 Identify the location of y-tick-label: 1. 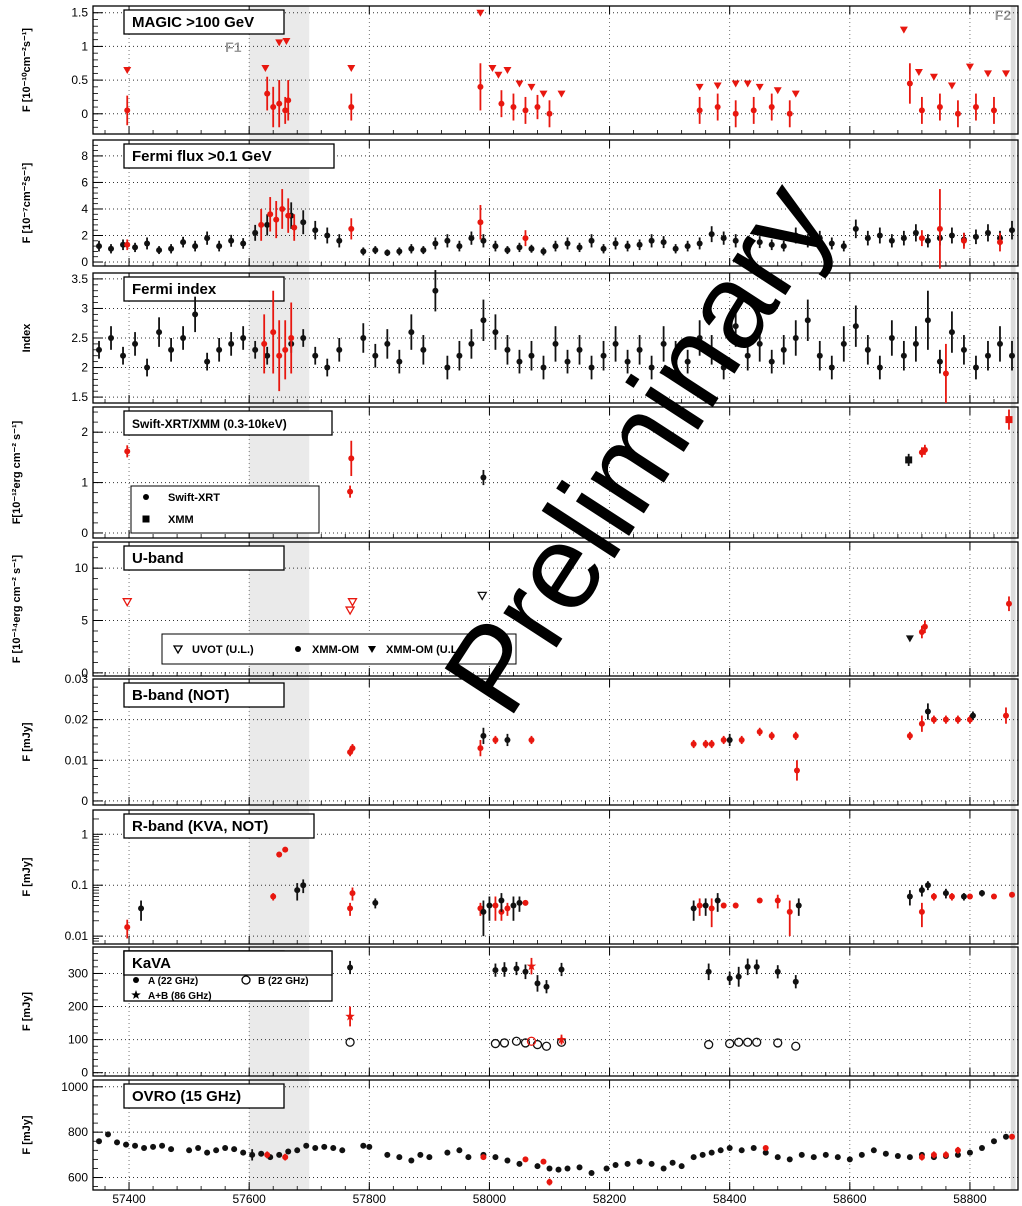
(84, 834).